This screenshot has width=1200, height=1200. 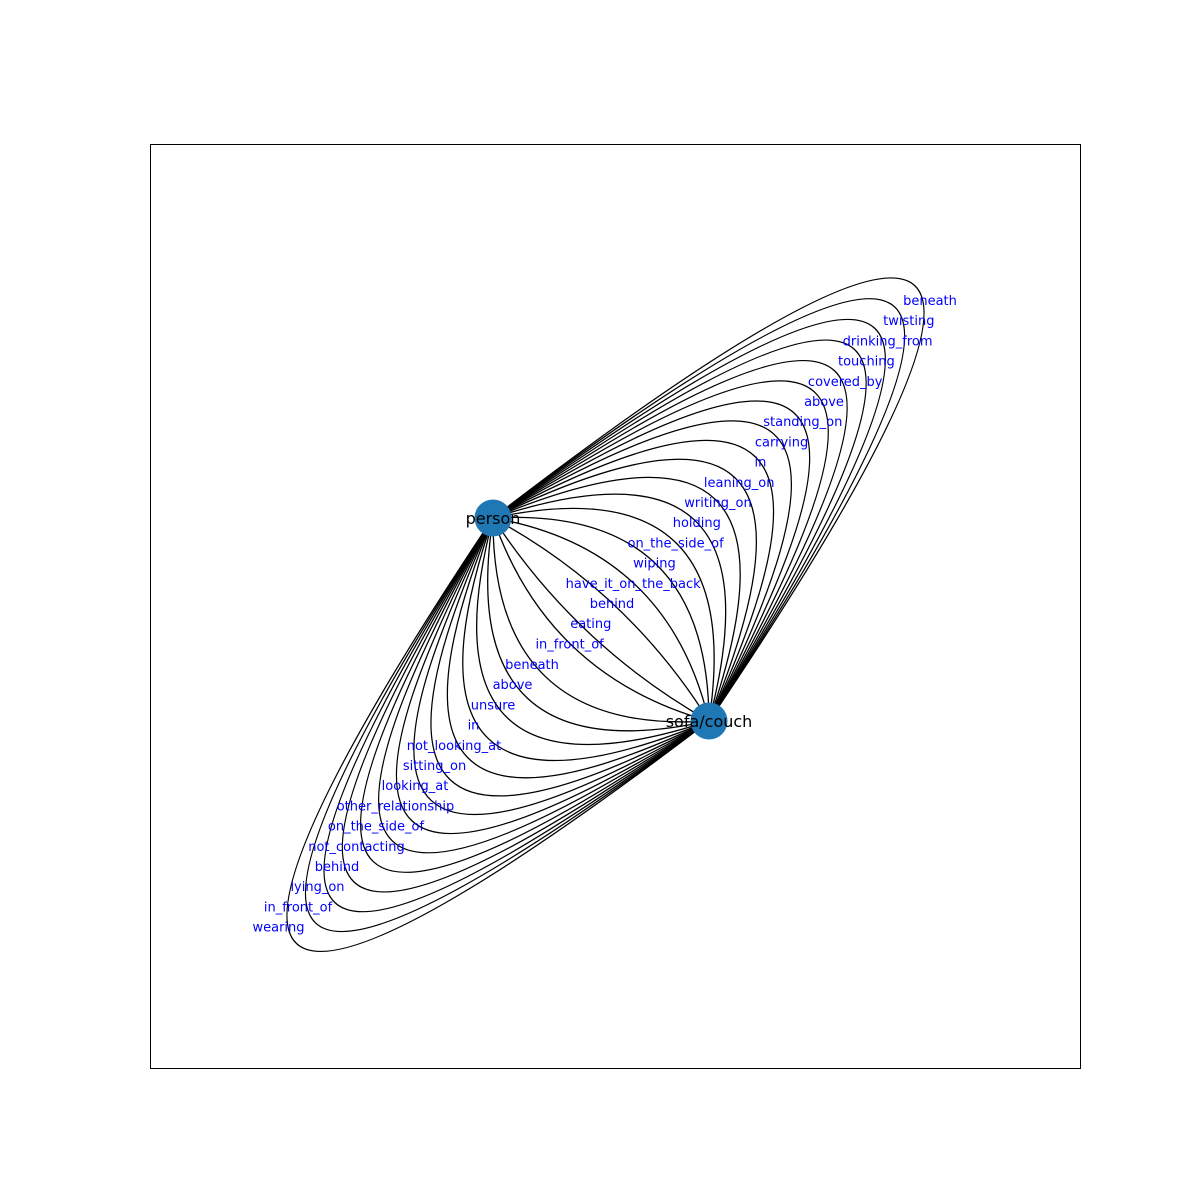 What do you see at coordinates (317, 887) in the screenshot?
I see `sofa-to-person-edge-label-11: lying_on` at bounding box center [317, 887].